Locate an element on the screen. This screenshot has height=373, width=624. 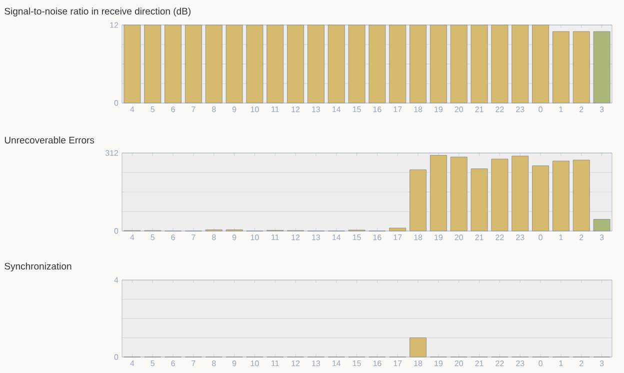
text: Synchronization is located at coordinates (38, 267).